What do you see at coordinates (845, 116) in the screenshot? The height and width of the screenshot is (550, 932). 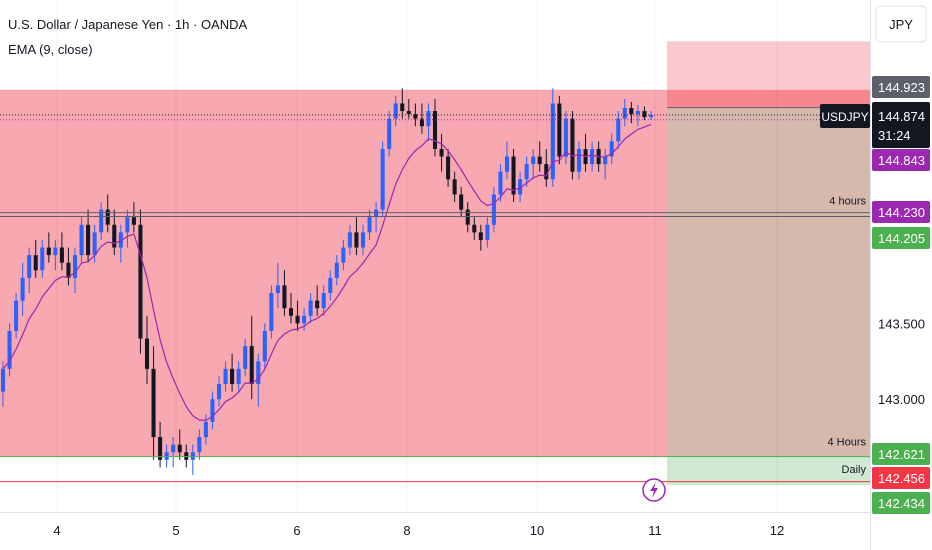 I see `symbol-badge` at bounding box center [845, 116].